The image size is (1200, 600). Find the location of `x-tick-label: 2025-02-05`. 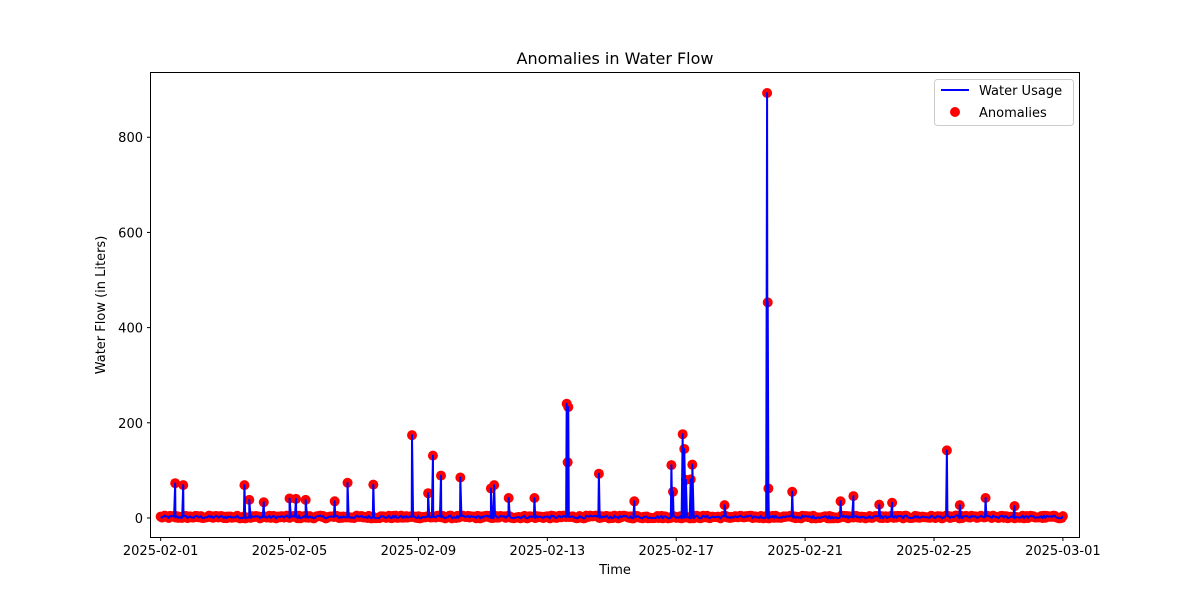

x-tick-label: 2025-02-05 is located at coordinates (290, 551).